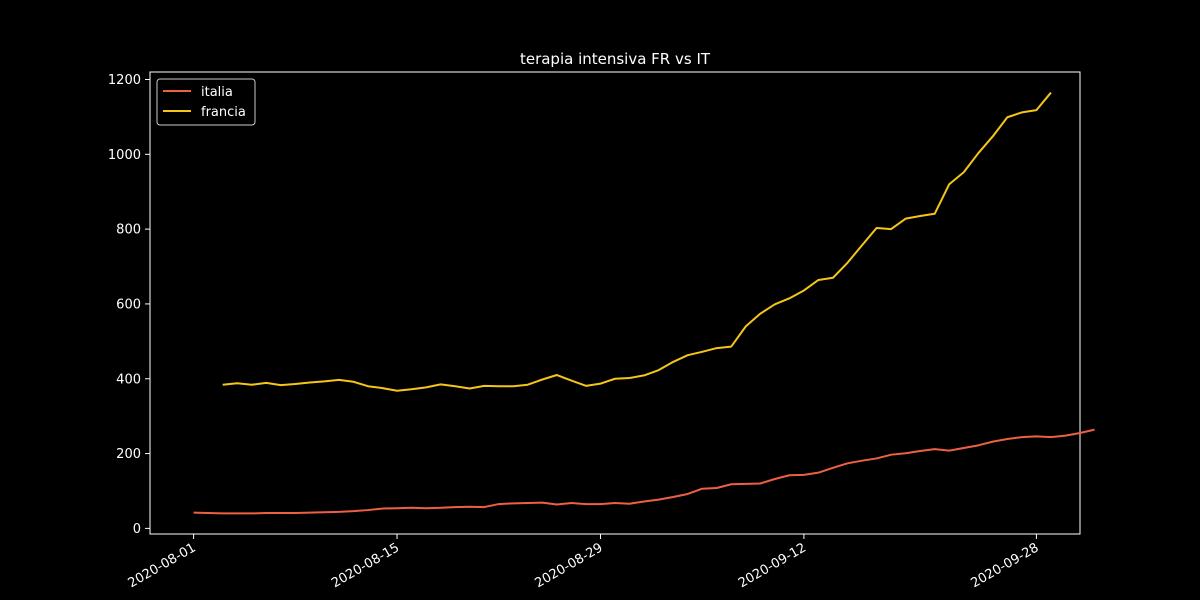  What do you see at coordinates (137, 529) in the screenshot?
I see `y-tick-label: 0` at bounding box center [137, 529].